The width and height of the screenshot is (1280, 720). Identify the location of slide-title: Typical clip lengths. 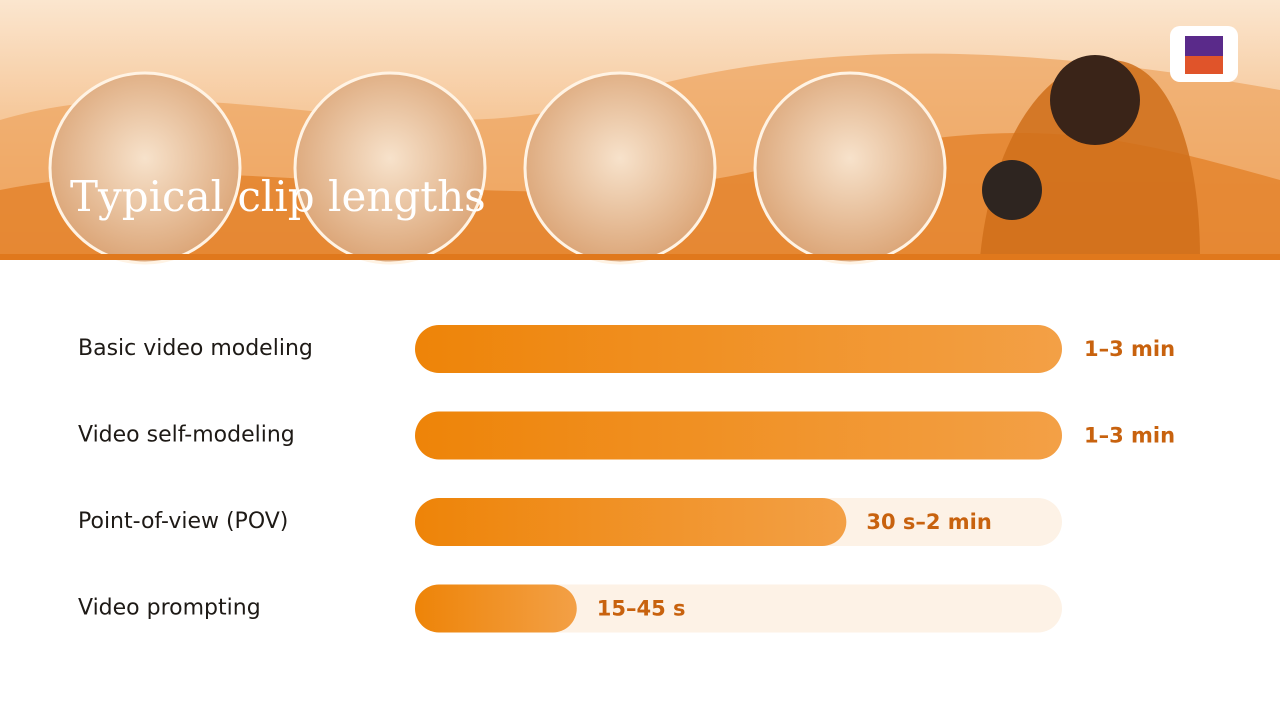
(278, 196).